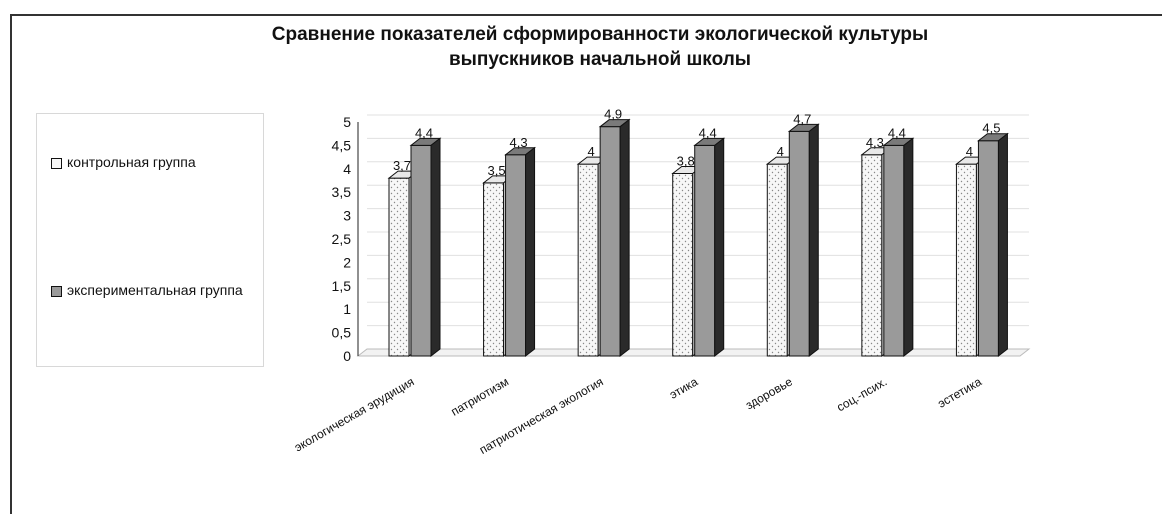  What do you see at coordinates (347, 122) in the screenshot?
I see `y-tick-label: 5` at bounding box center [347, 122].